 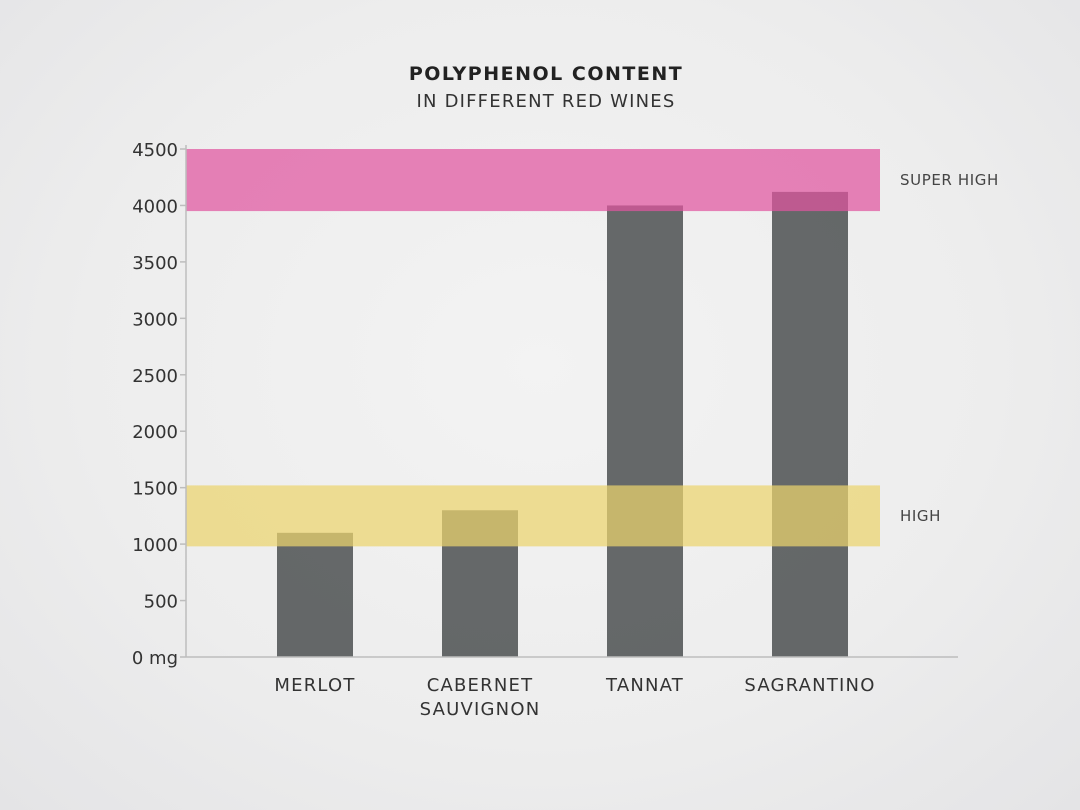 I want to click on y-tick-label-7: 1000, so click(x=155, y=545).